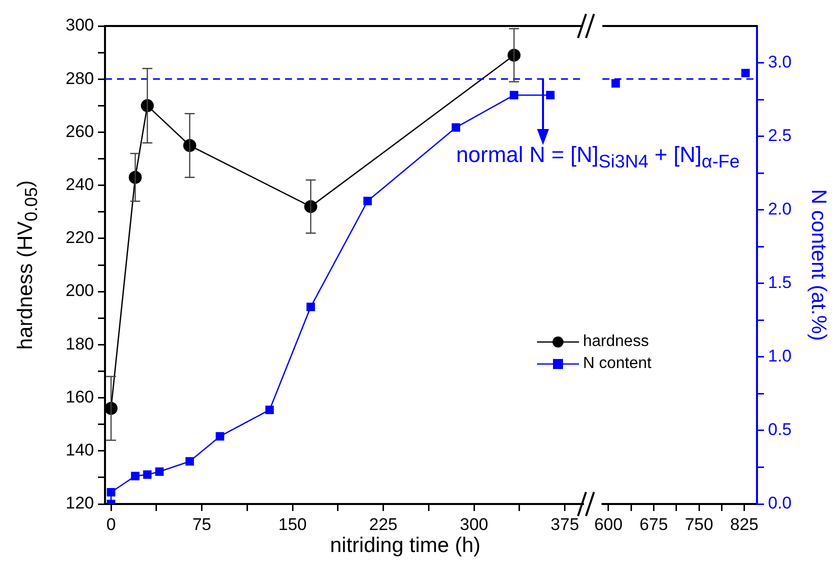  What do you see at coordinates (744, 524) in the screenshot?
I see `x-tick-label: 825` at bounding box center [744, 524].